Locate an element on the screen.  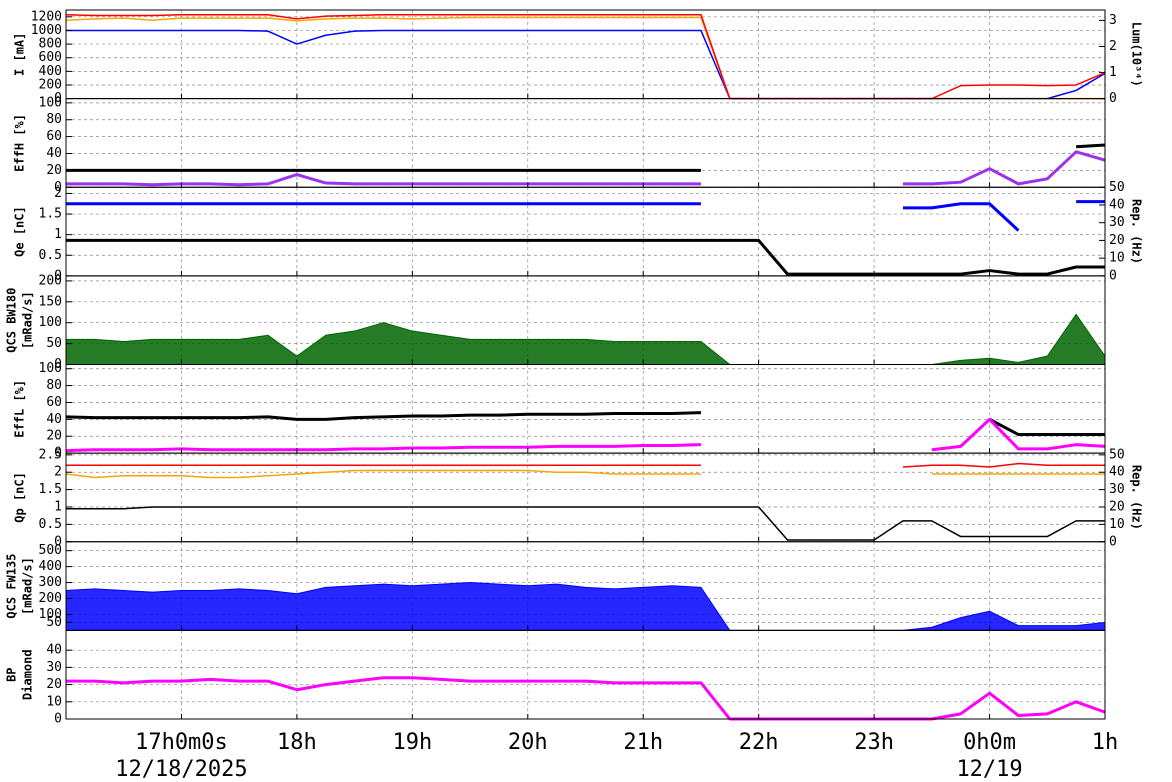
y-axis-label: QCS BW180 is located at coordinates (12, 320).